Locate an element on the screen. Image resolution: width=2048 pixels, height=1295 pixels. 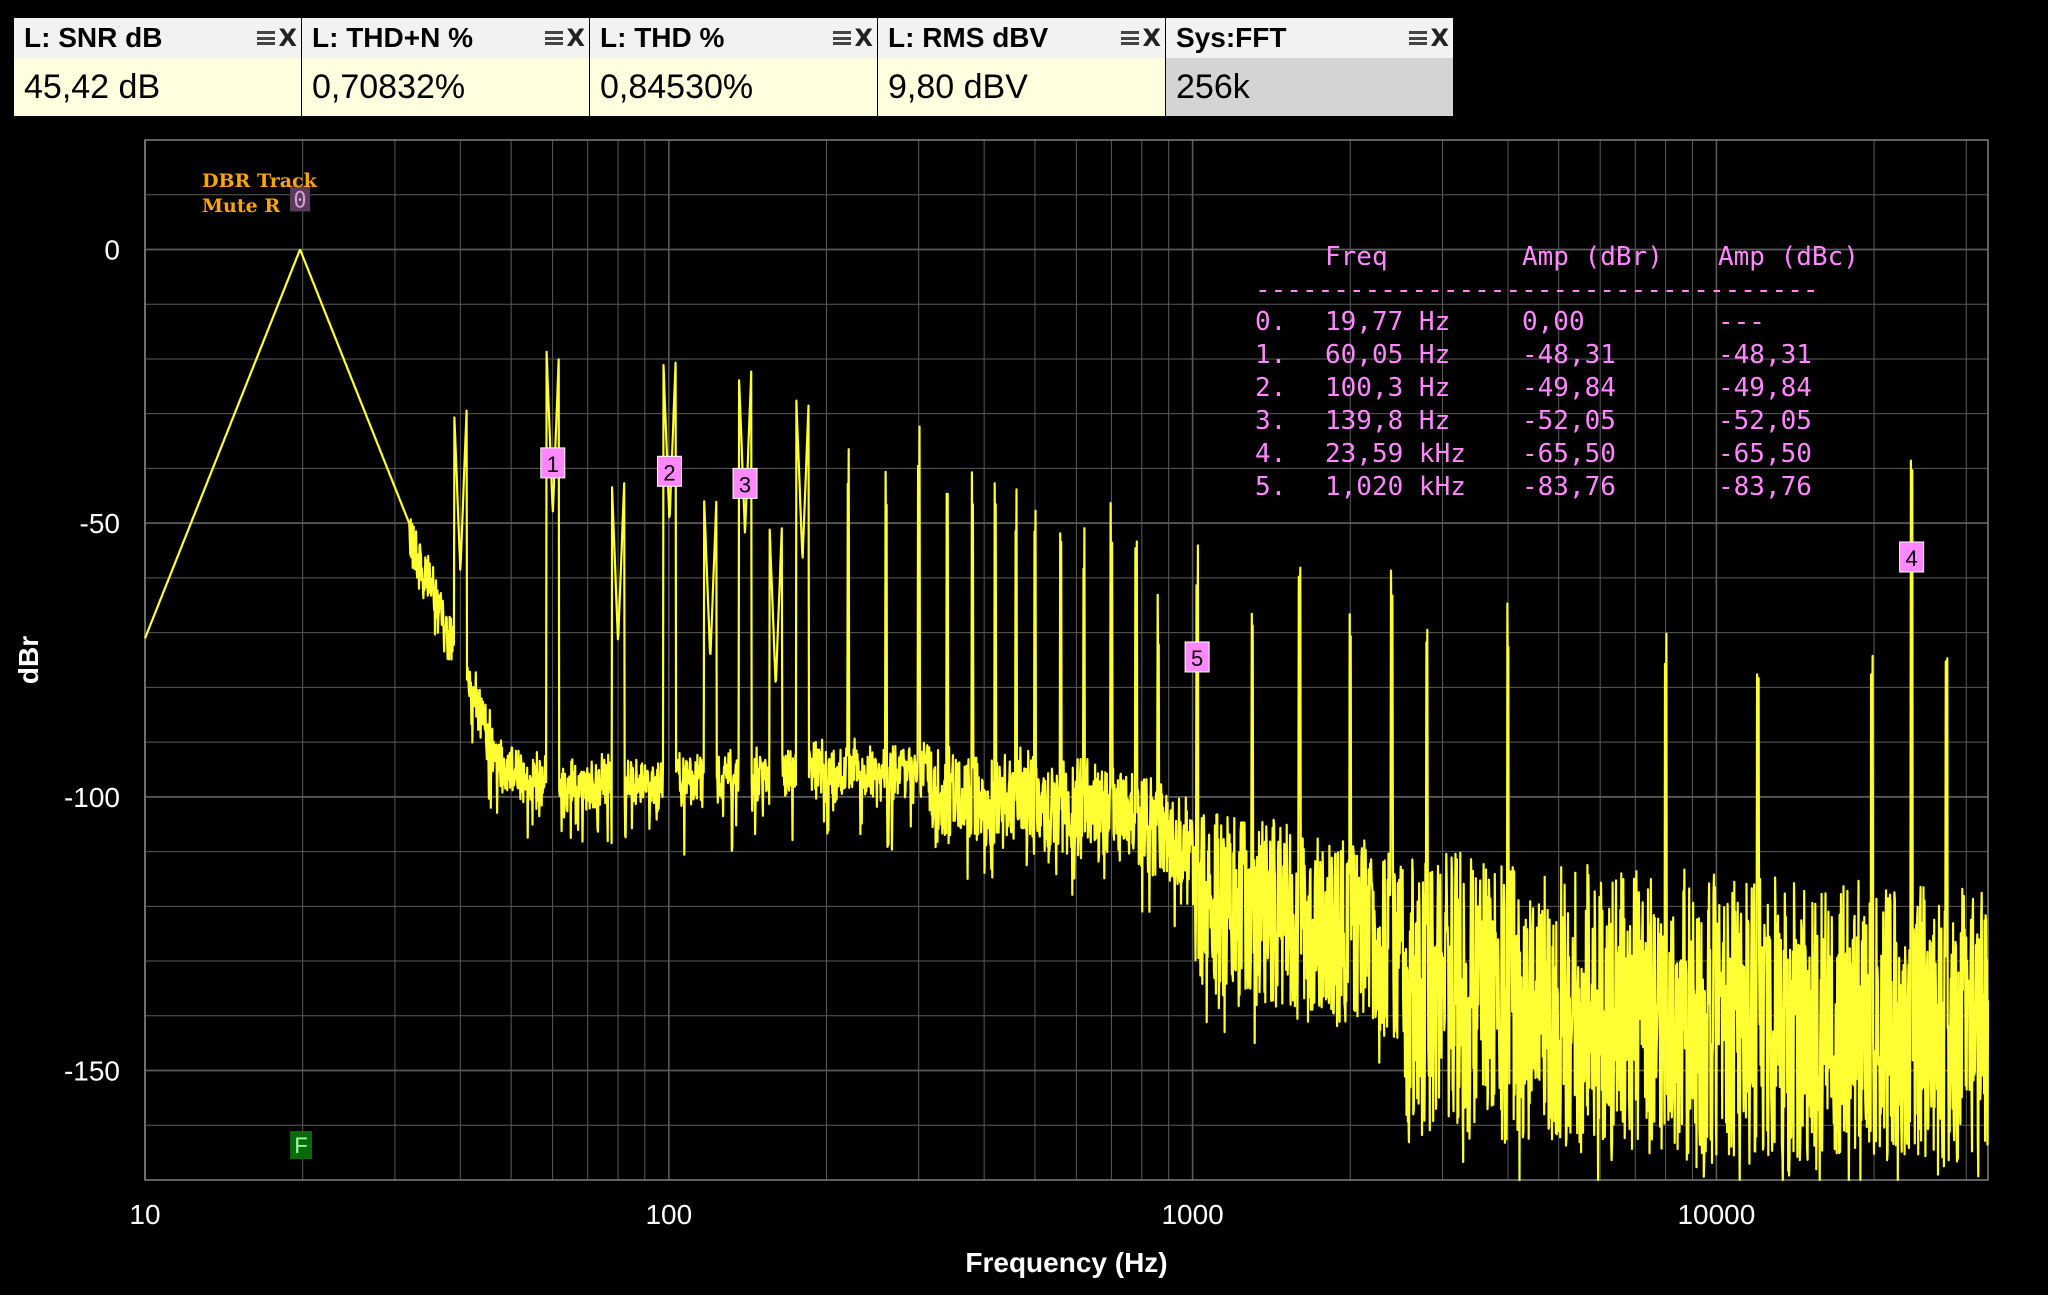
f-marker-label: F is located at coordinates (300, 1145).